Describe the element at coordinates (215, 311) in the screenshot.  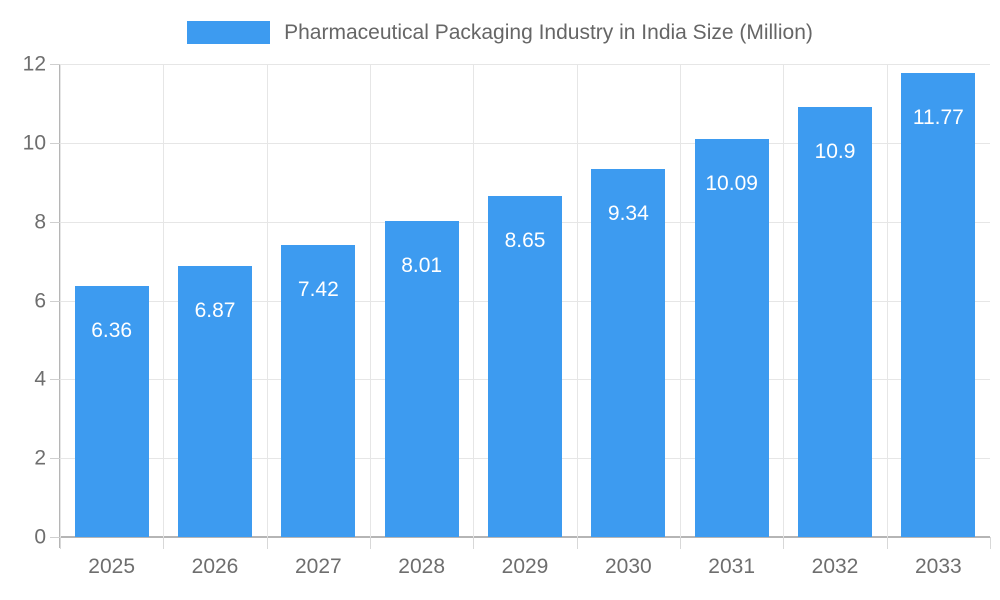
I see `bar-value-label: 6.87` at that location.